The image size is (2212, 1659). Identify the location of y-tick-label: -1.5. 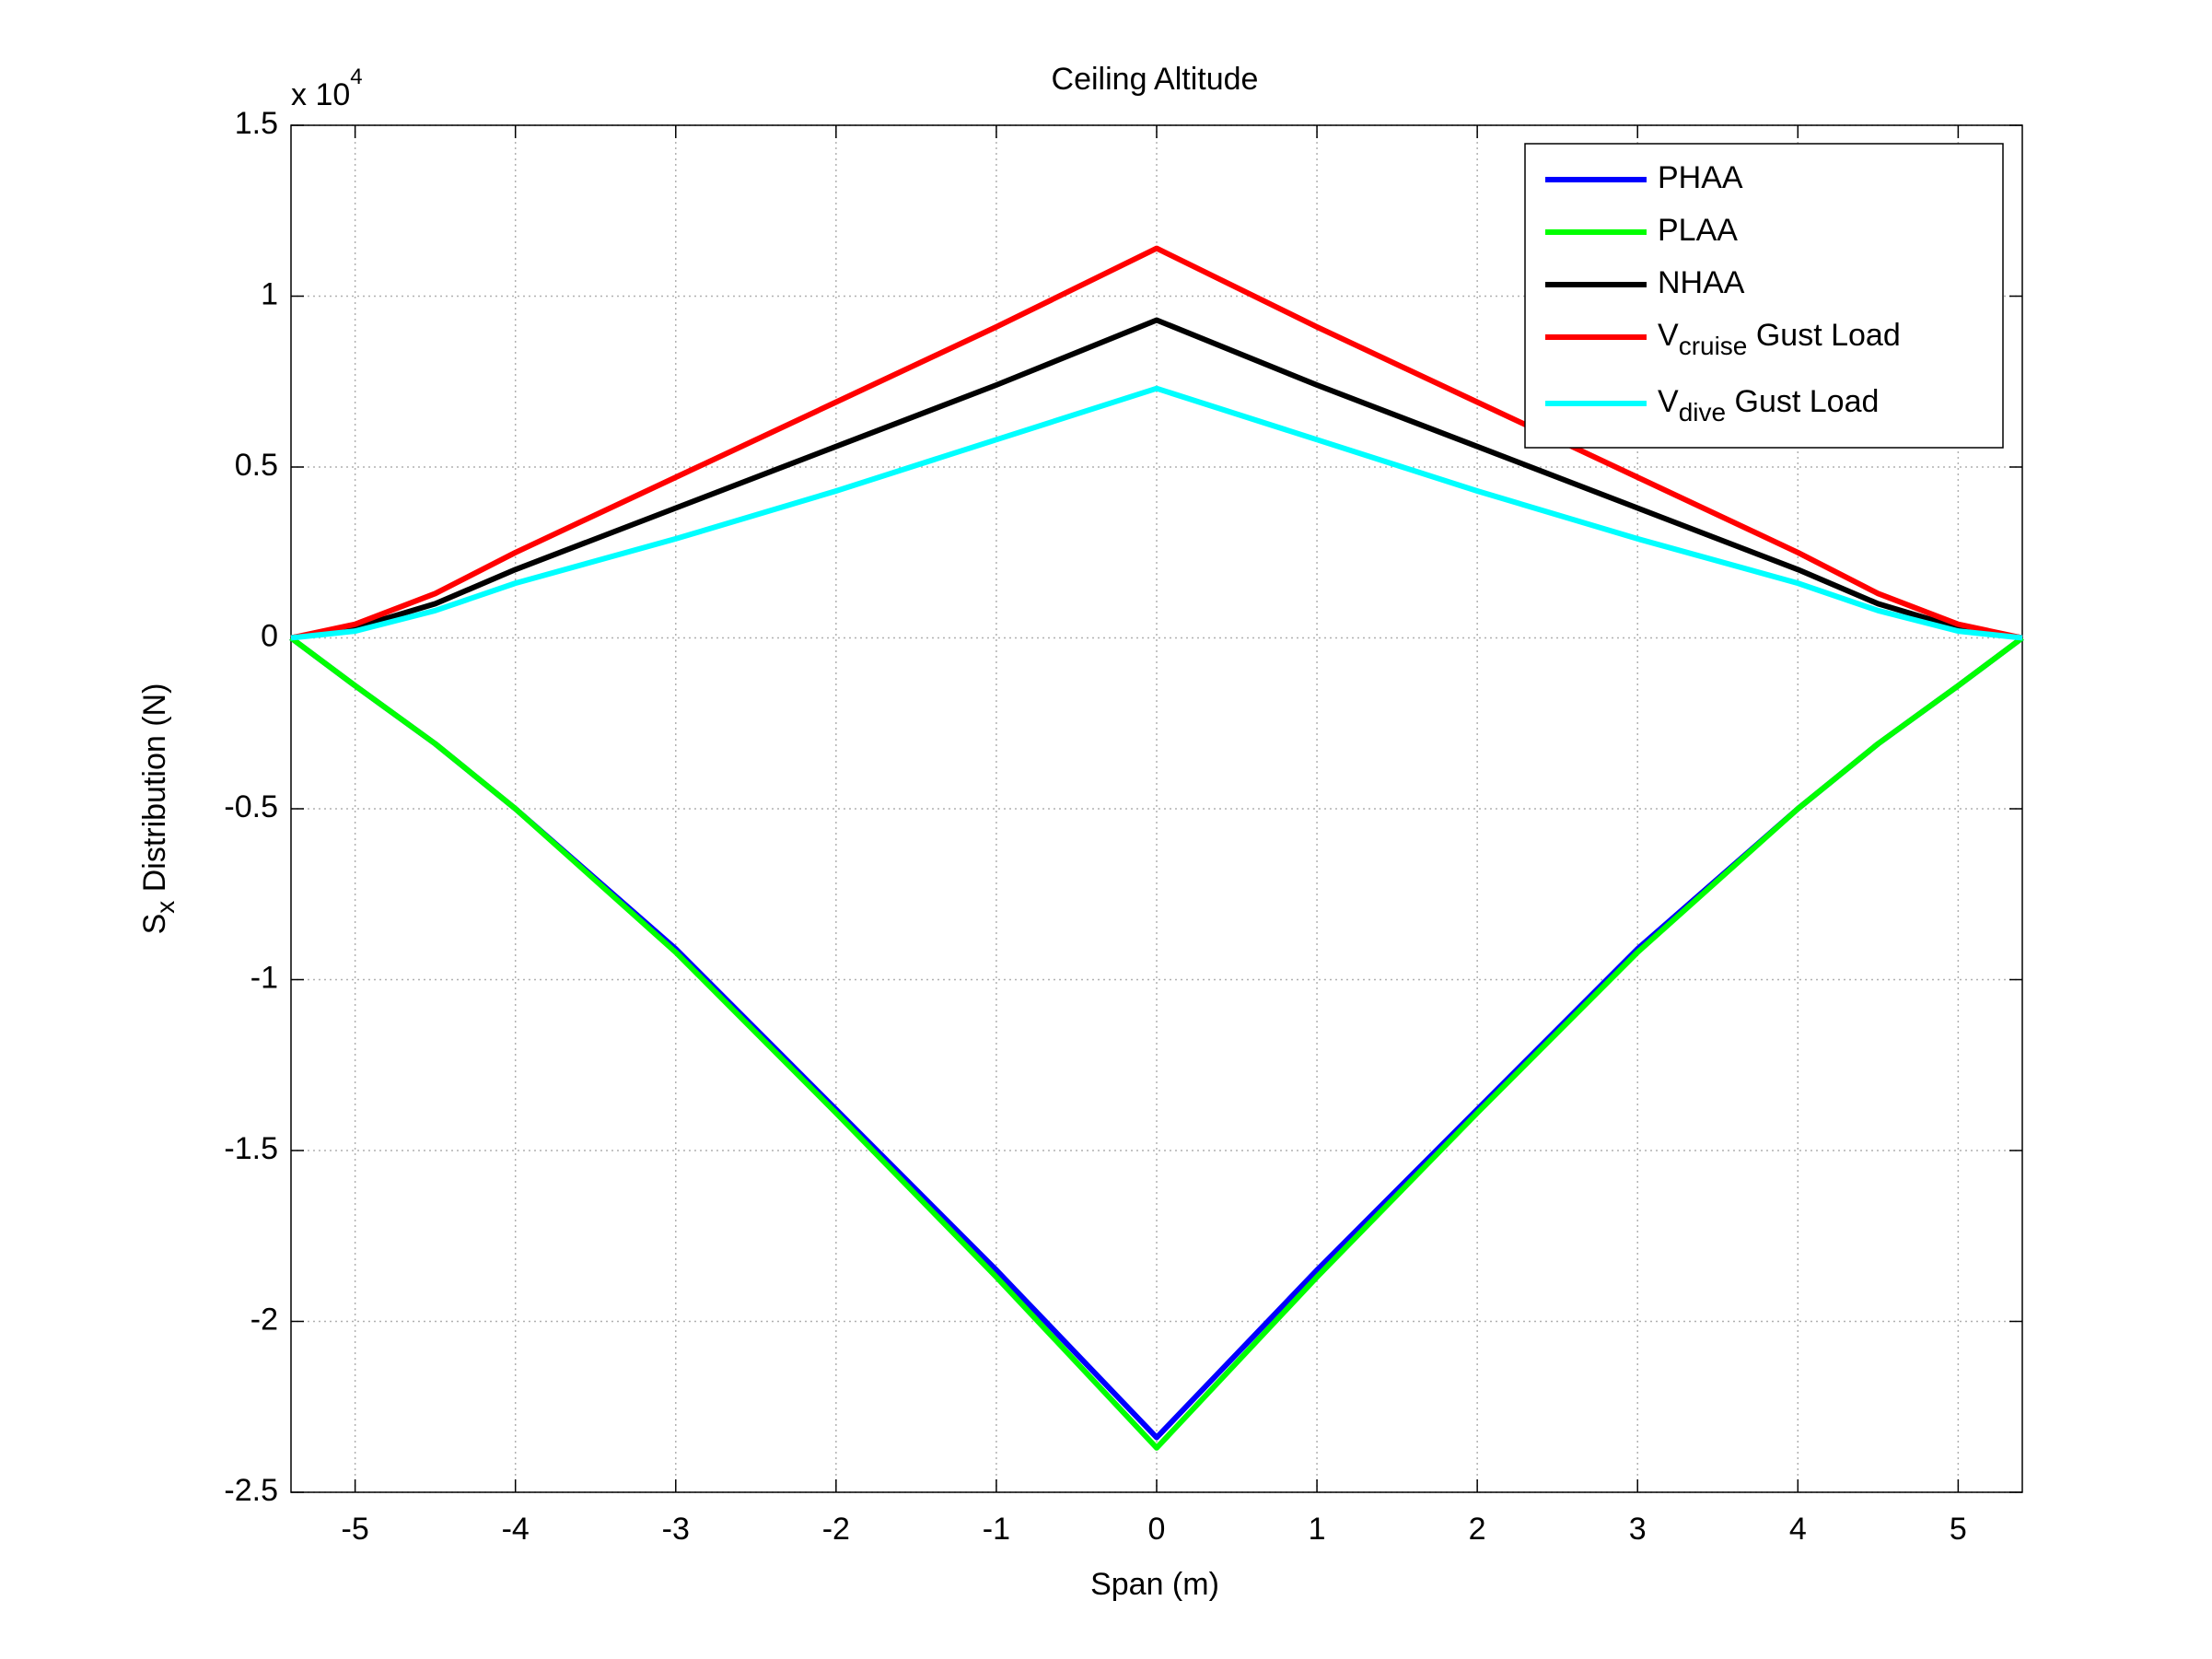
(251, 1148).